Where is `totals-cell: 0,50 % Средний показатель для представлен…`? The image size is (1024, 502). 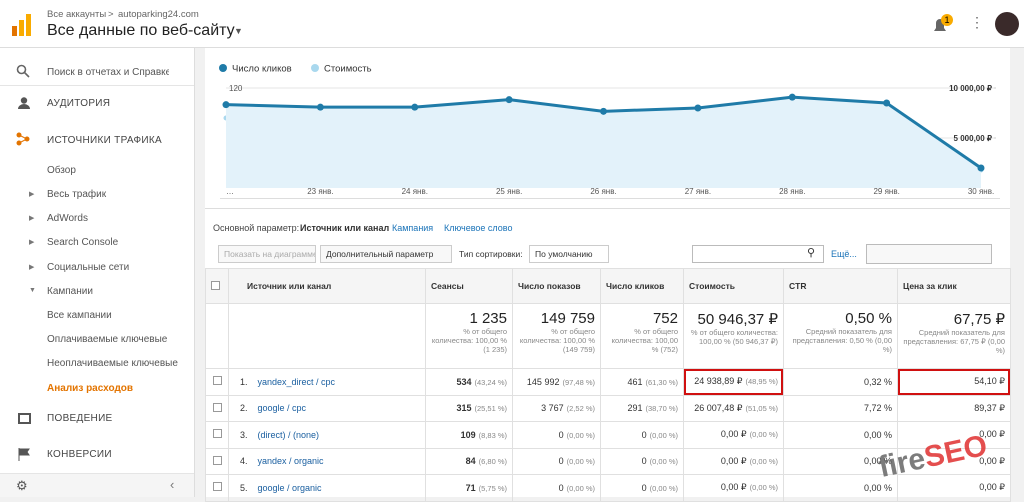 totals-cell: 0,50 % Средний показатель для представлен… is located at coordinates (840, 336).